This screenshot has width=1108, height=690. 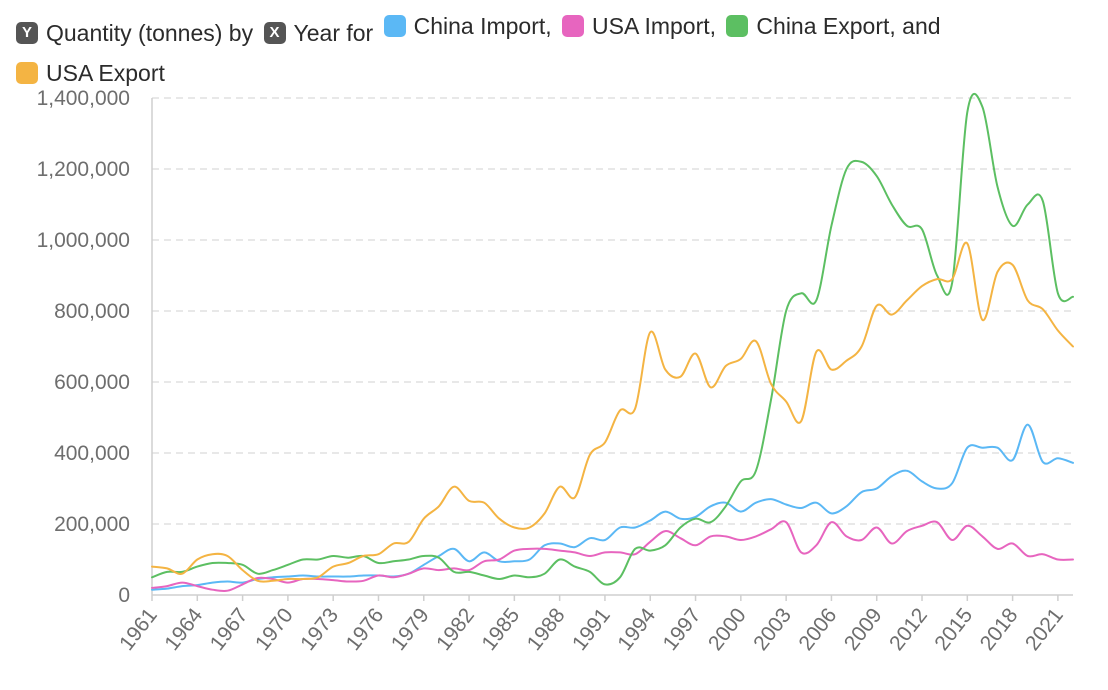 I want to click on x-tick-label: 1964, so click(x=183, y=629).